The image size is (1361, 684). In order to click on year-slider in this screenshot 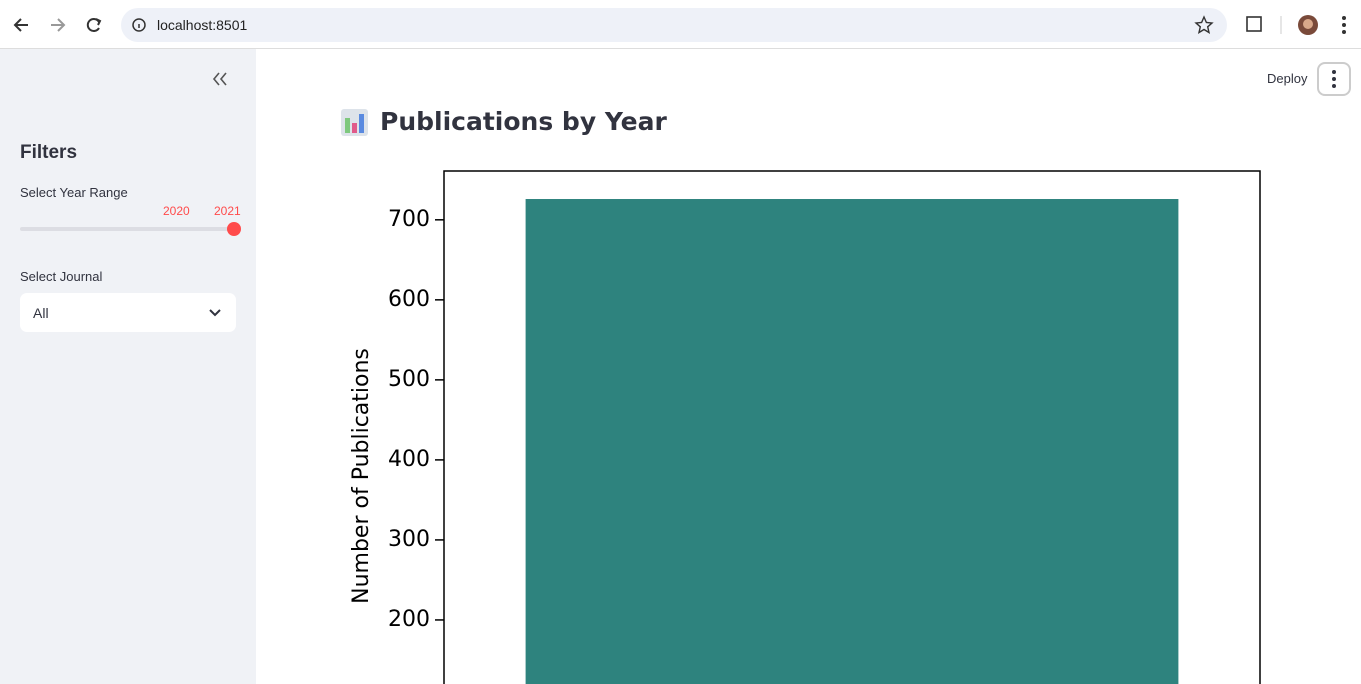, I will do `click(132, 229)`.